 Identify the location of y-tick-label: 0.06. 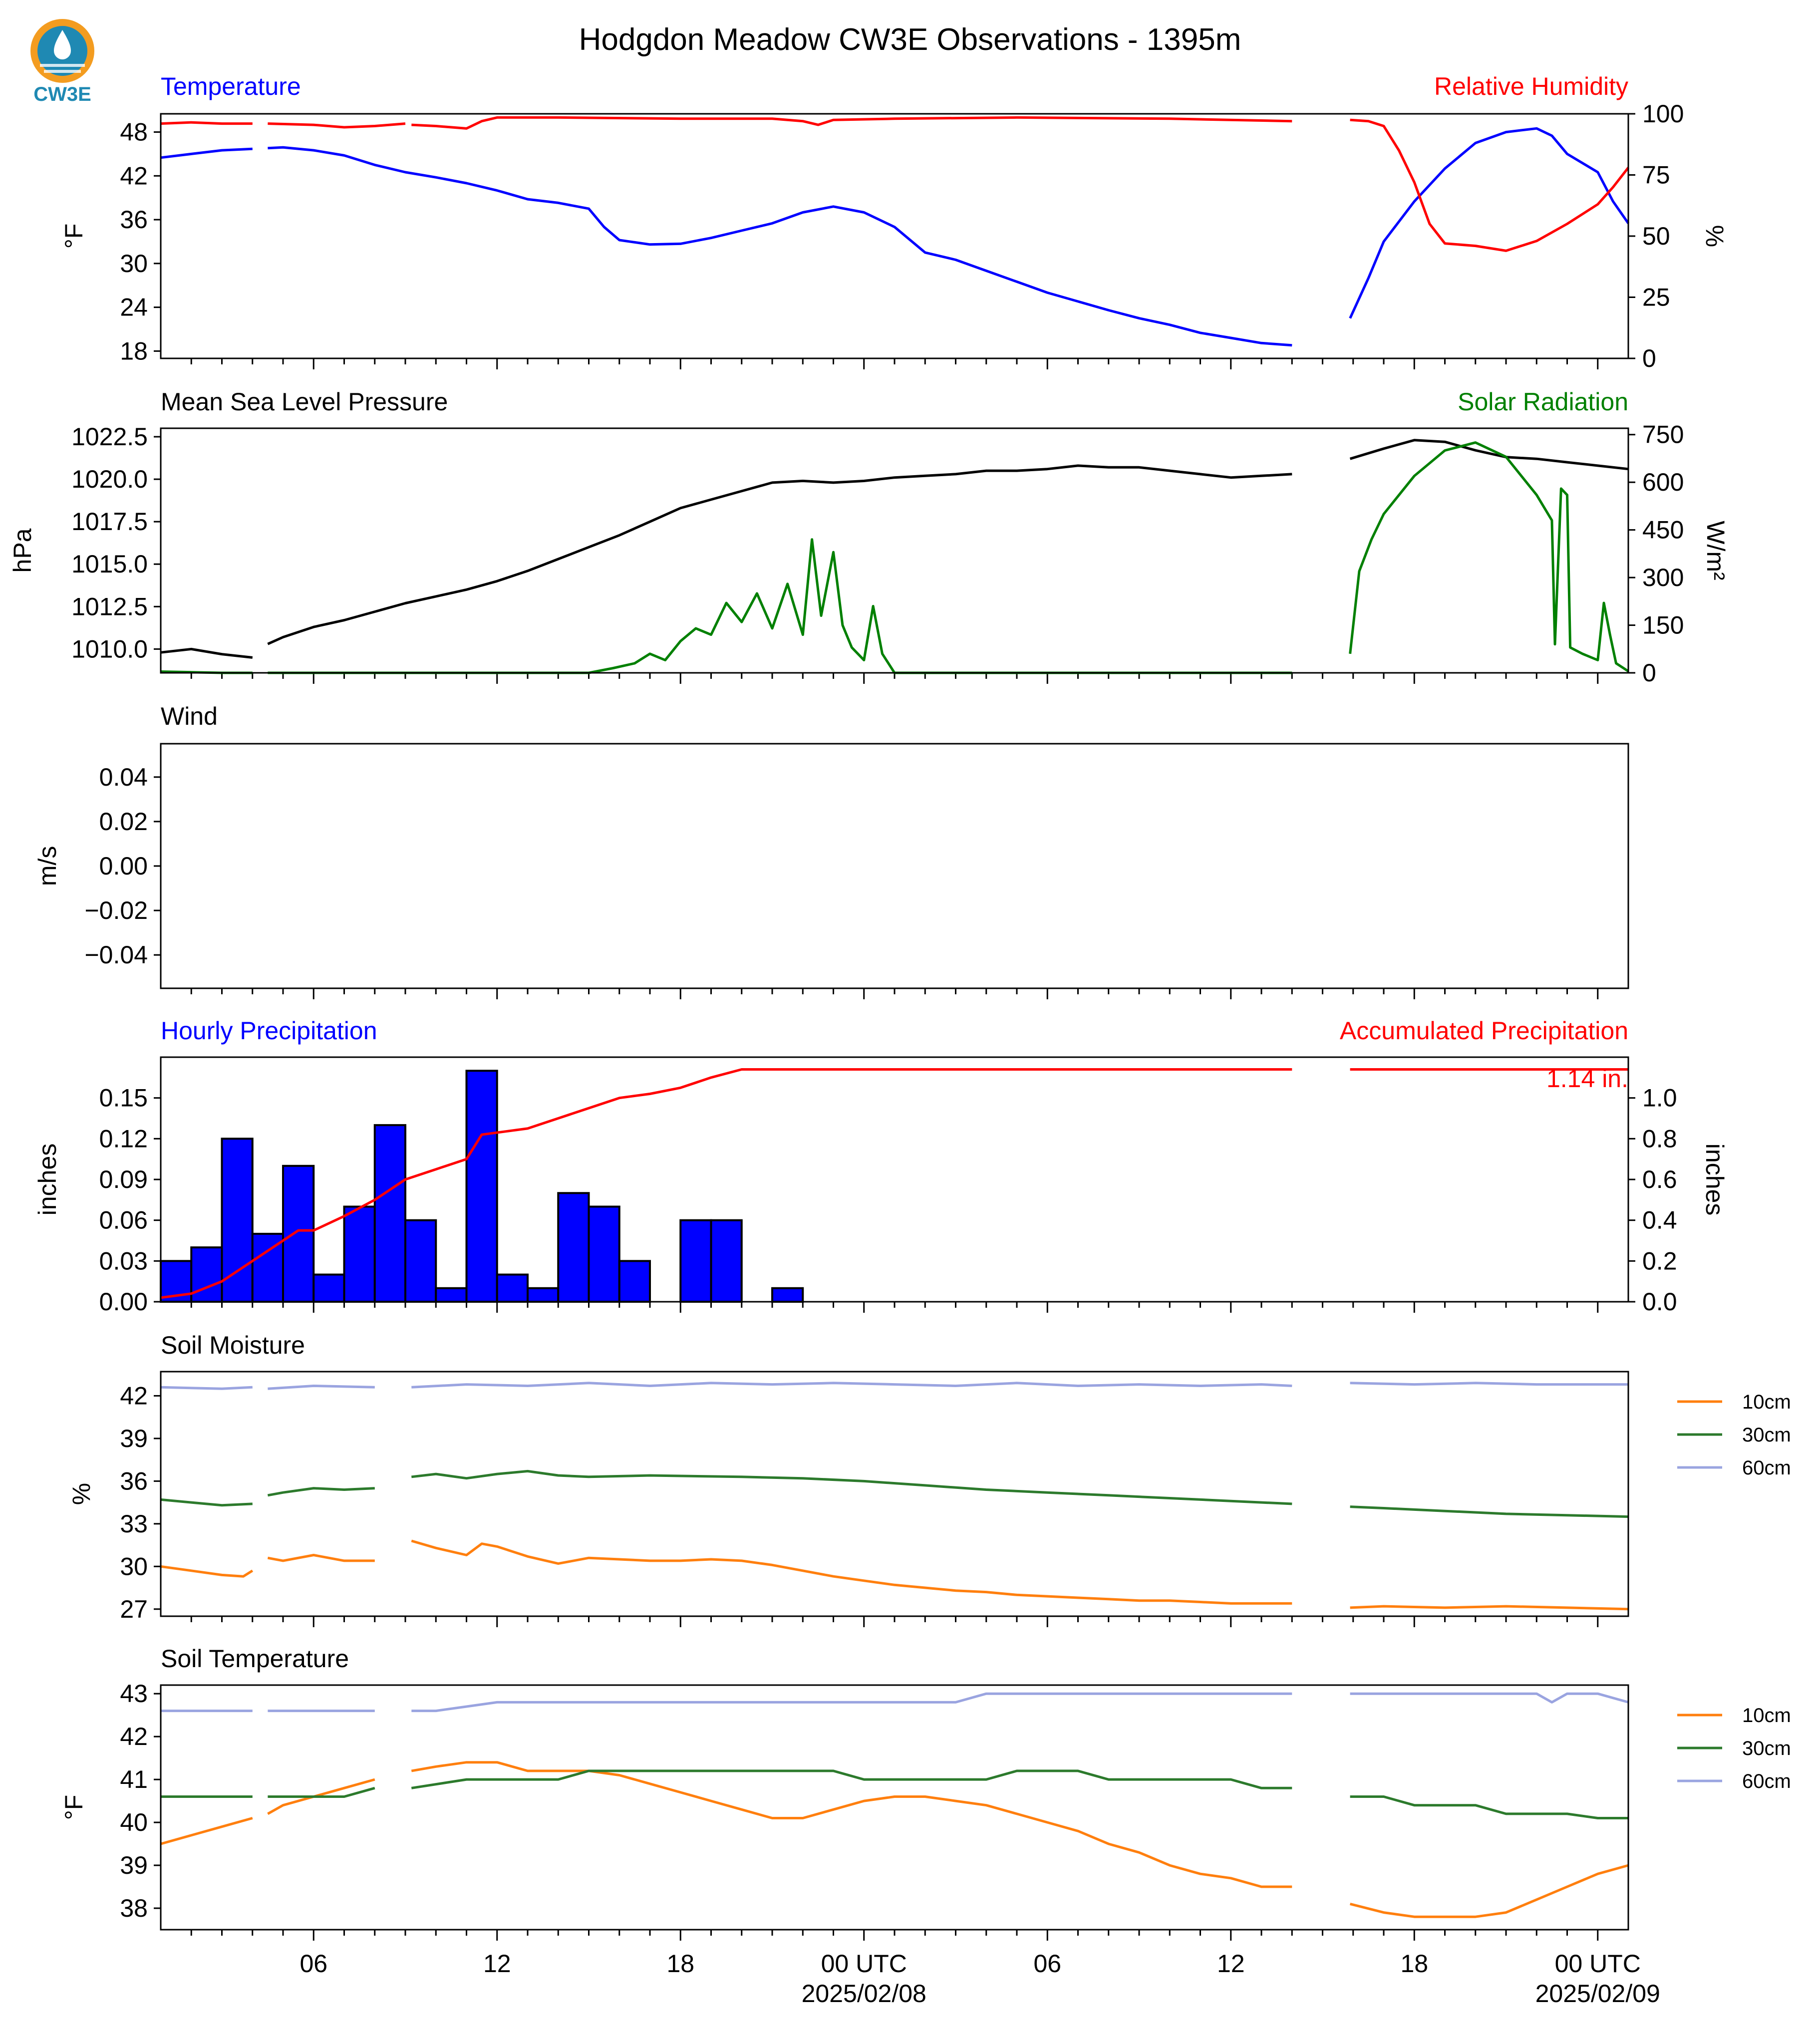
(123, 1220).